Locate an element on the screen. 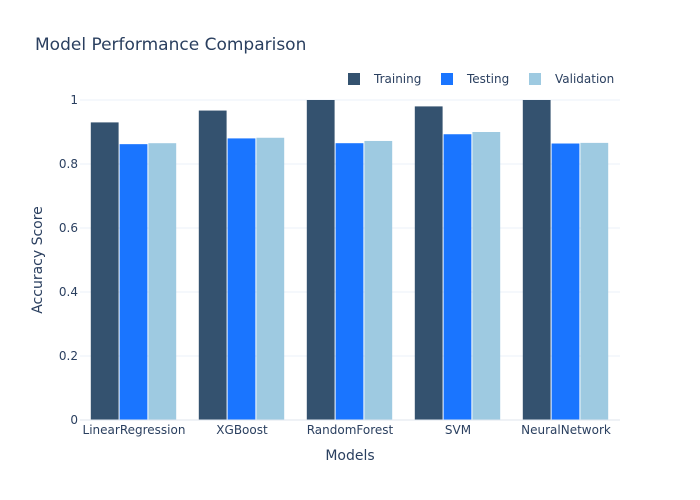  bar-testing-linearregression is located at coordinates (133, 282).